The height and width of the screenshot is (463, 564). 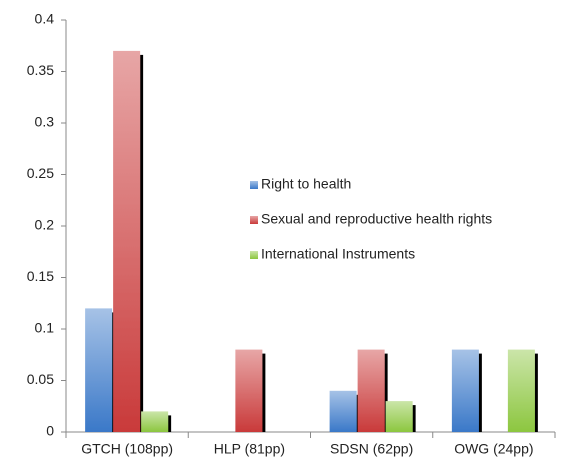 What do you see at coordinates (306, 184) in the screenshot?
I see `legend-label: Right to health` at bounding box center [306, 184].